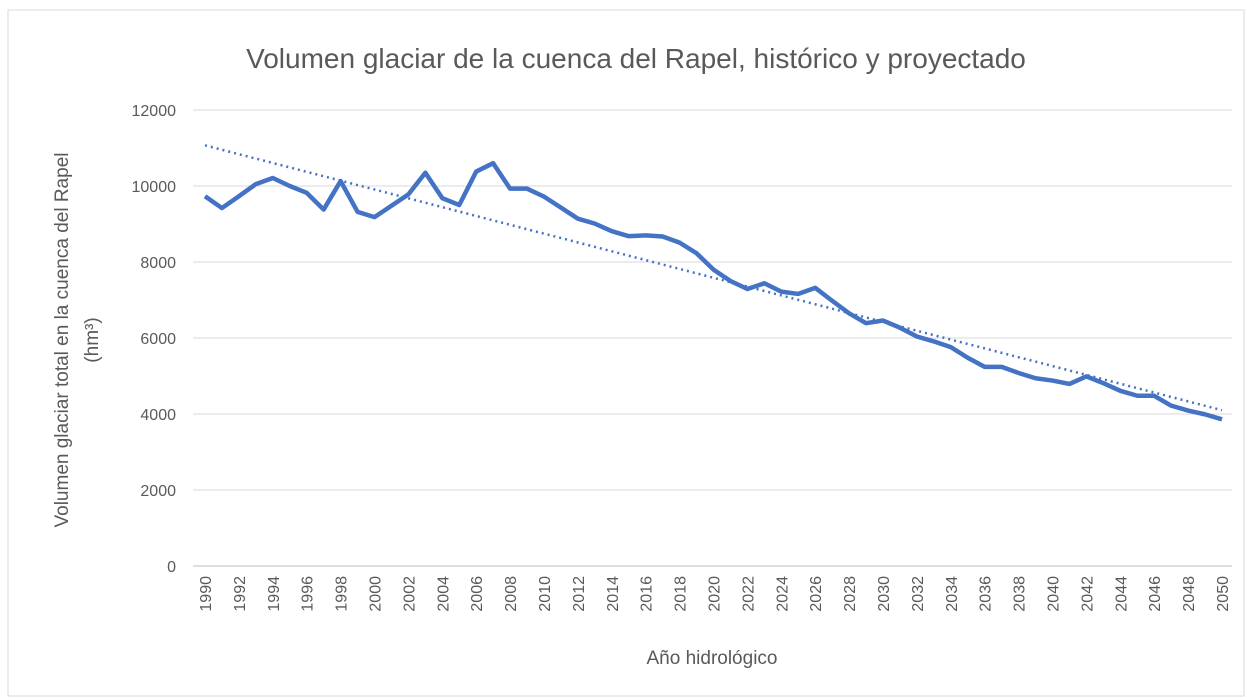 The height and width of the screenshot is (700, 1247). Describe the element at coordinates (158, 415) in the screenshot. I see `y-tick-label: 4000` at that location.